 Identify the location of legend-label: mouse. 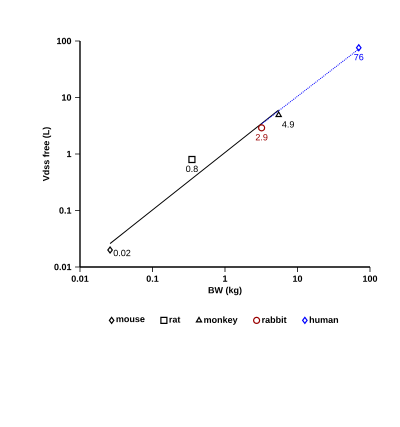
(130, 319).